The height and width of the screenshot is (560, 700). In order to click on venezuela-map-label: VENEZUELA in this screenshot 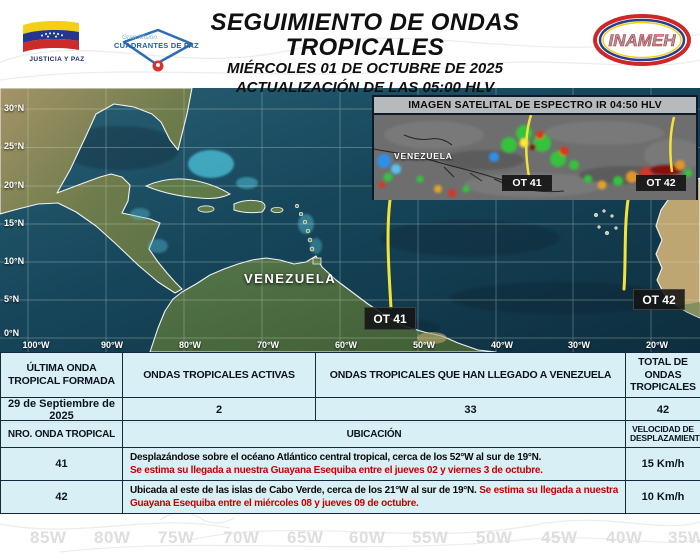, I will do `click(290, 278)`.